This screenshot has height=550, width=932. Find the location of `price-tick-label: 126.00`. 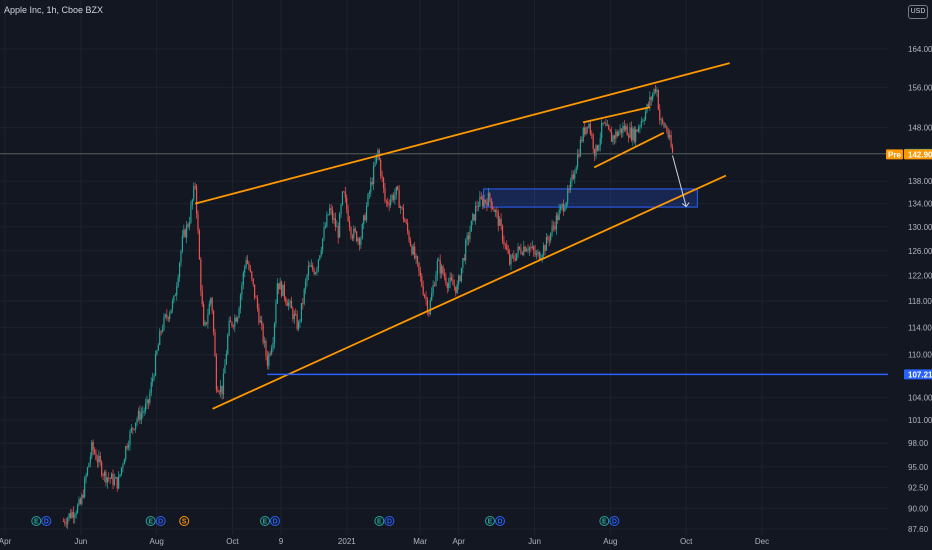

price-tick-label: 126.00 is located at coordinates (920, 251).